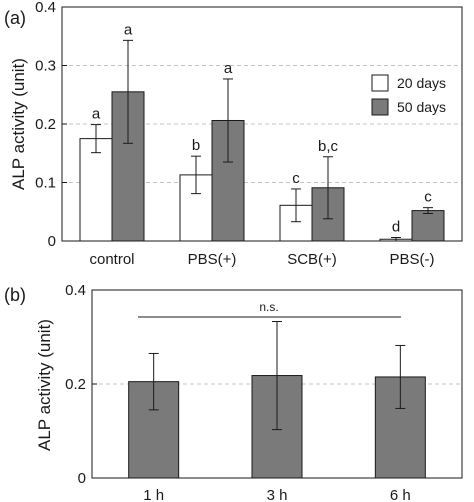  I want to click on panel-b-y-axis-label: ALP activity (unit), so click(44, 385).